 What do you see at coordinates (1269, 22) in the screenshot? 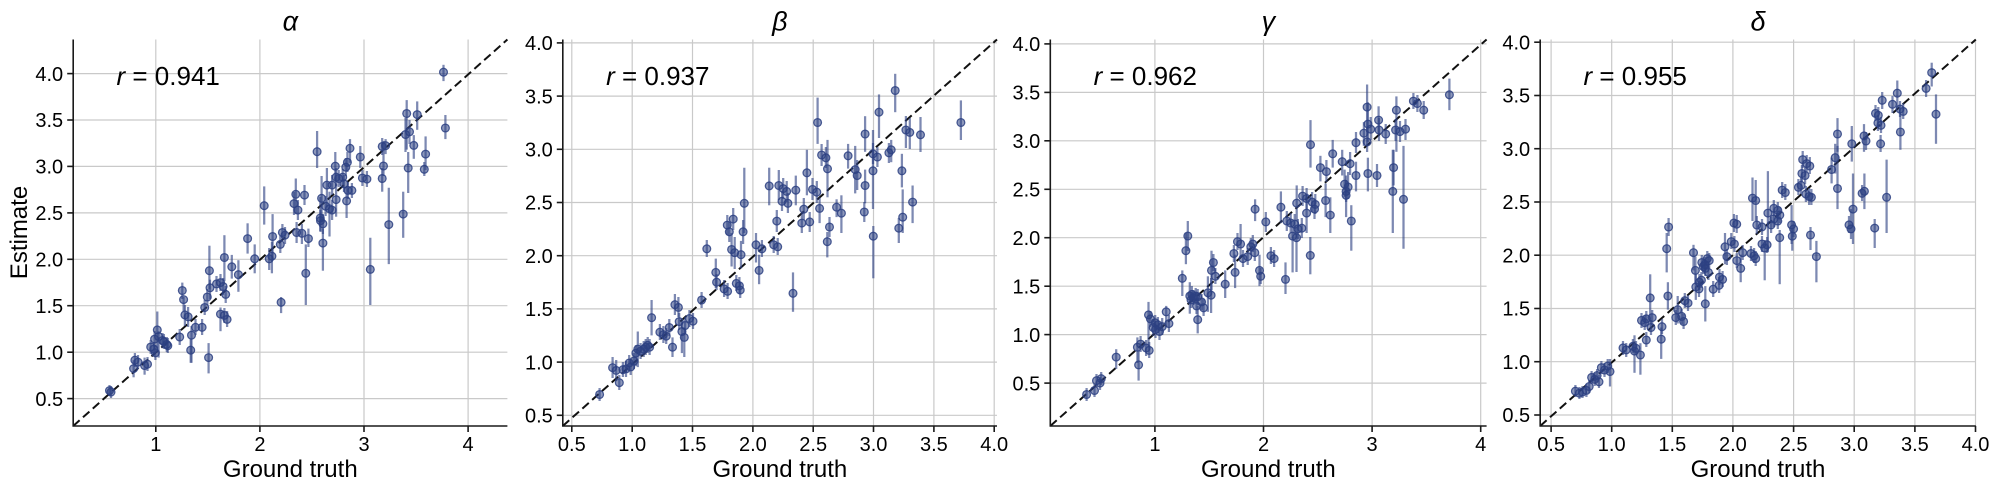
I see `svg-text: γ` at bounding box center [1269, 22].